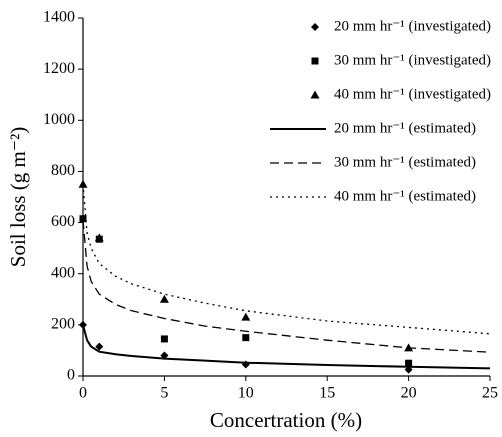 This screenshot has height=437, width=502. Describe the element at coordinates (405, 196) in the screenshot. I see `legend-label: 40 mm hr⁻¹ (estimated)` at that location.